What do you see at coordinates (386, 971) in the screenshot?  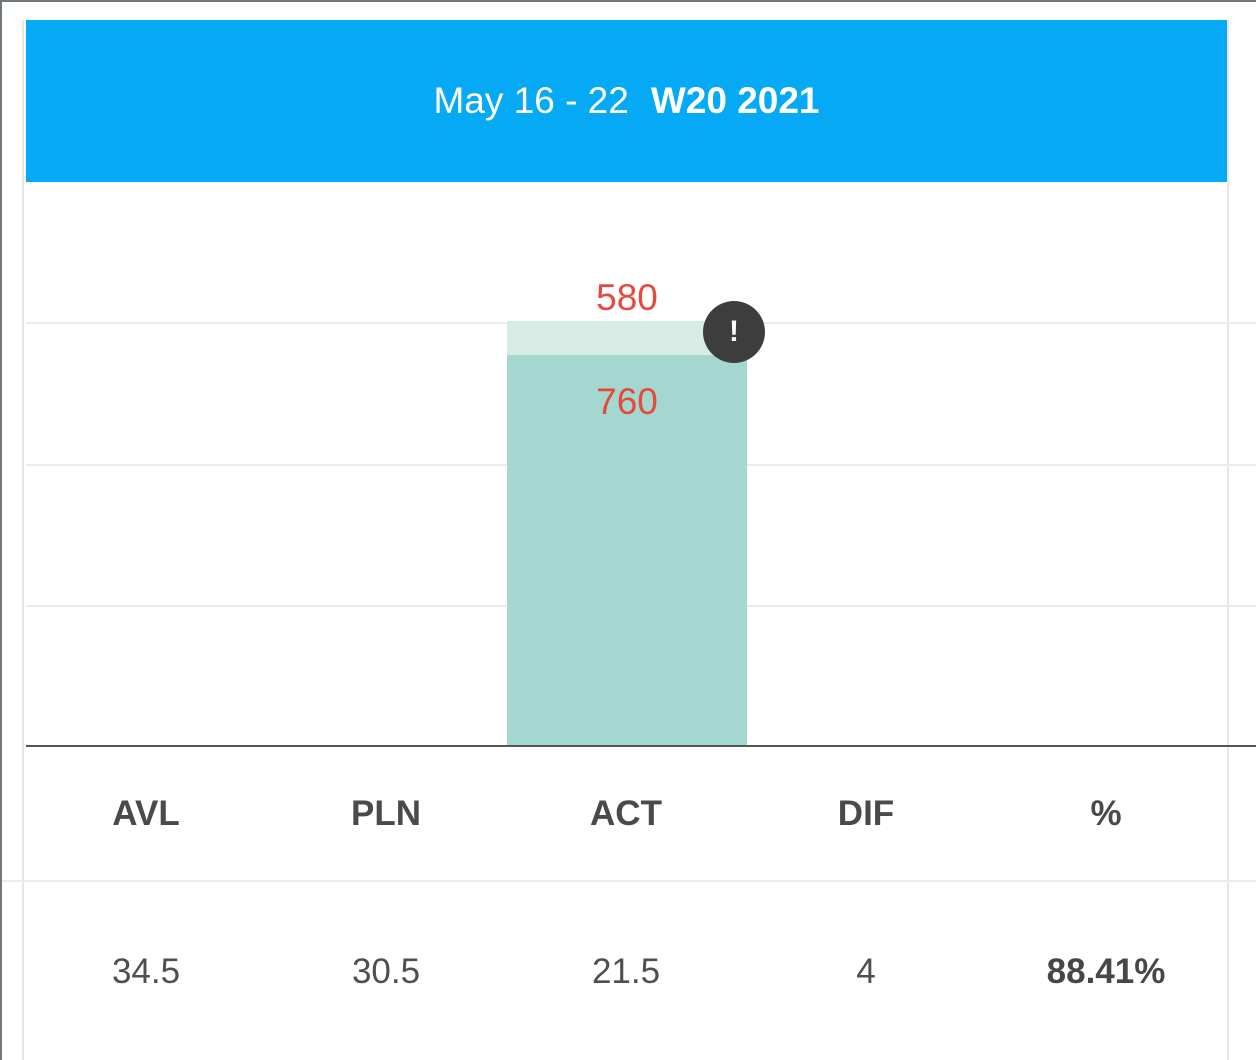 I see `value-pln: 30.5` at bounding box center [386, 971].